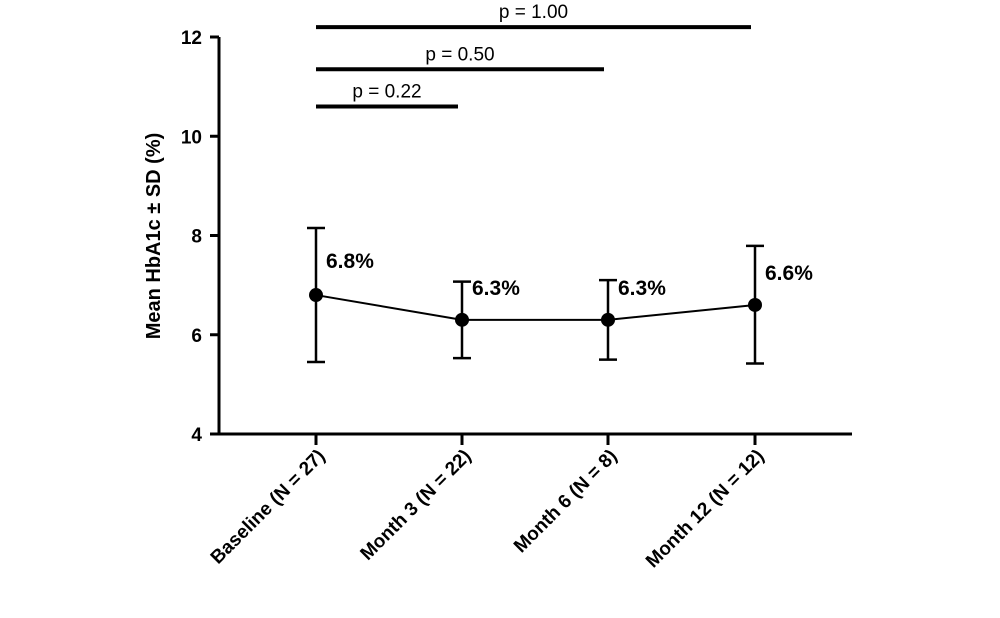  I want to click on error-bars, so click(535, 295).